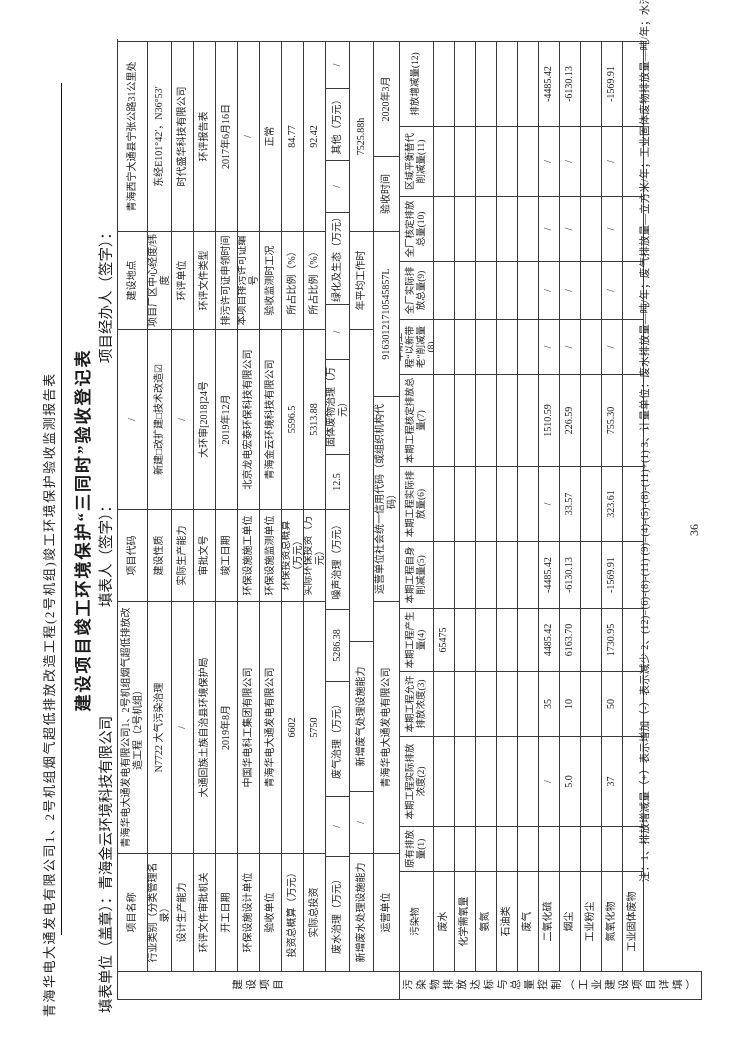 The height and width of the screenshot is (1060, 750). What do you see at coordinates (227, 727) in the screenshot?
I see `field-value: 2019年8月` at bounding box center [227, 727].